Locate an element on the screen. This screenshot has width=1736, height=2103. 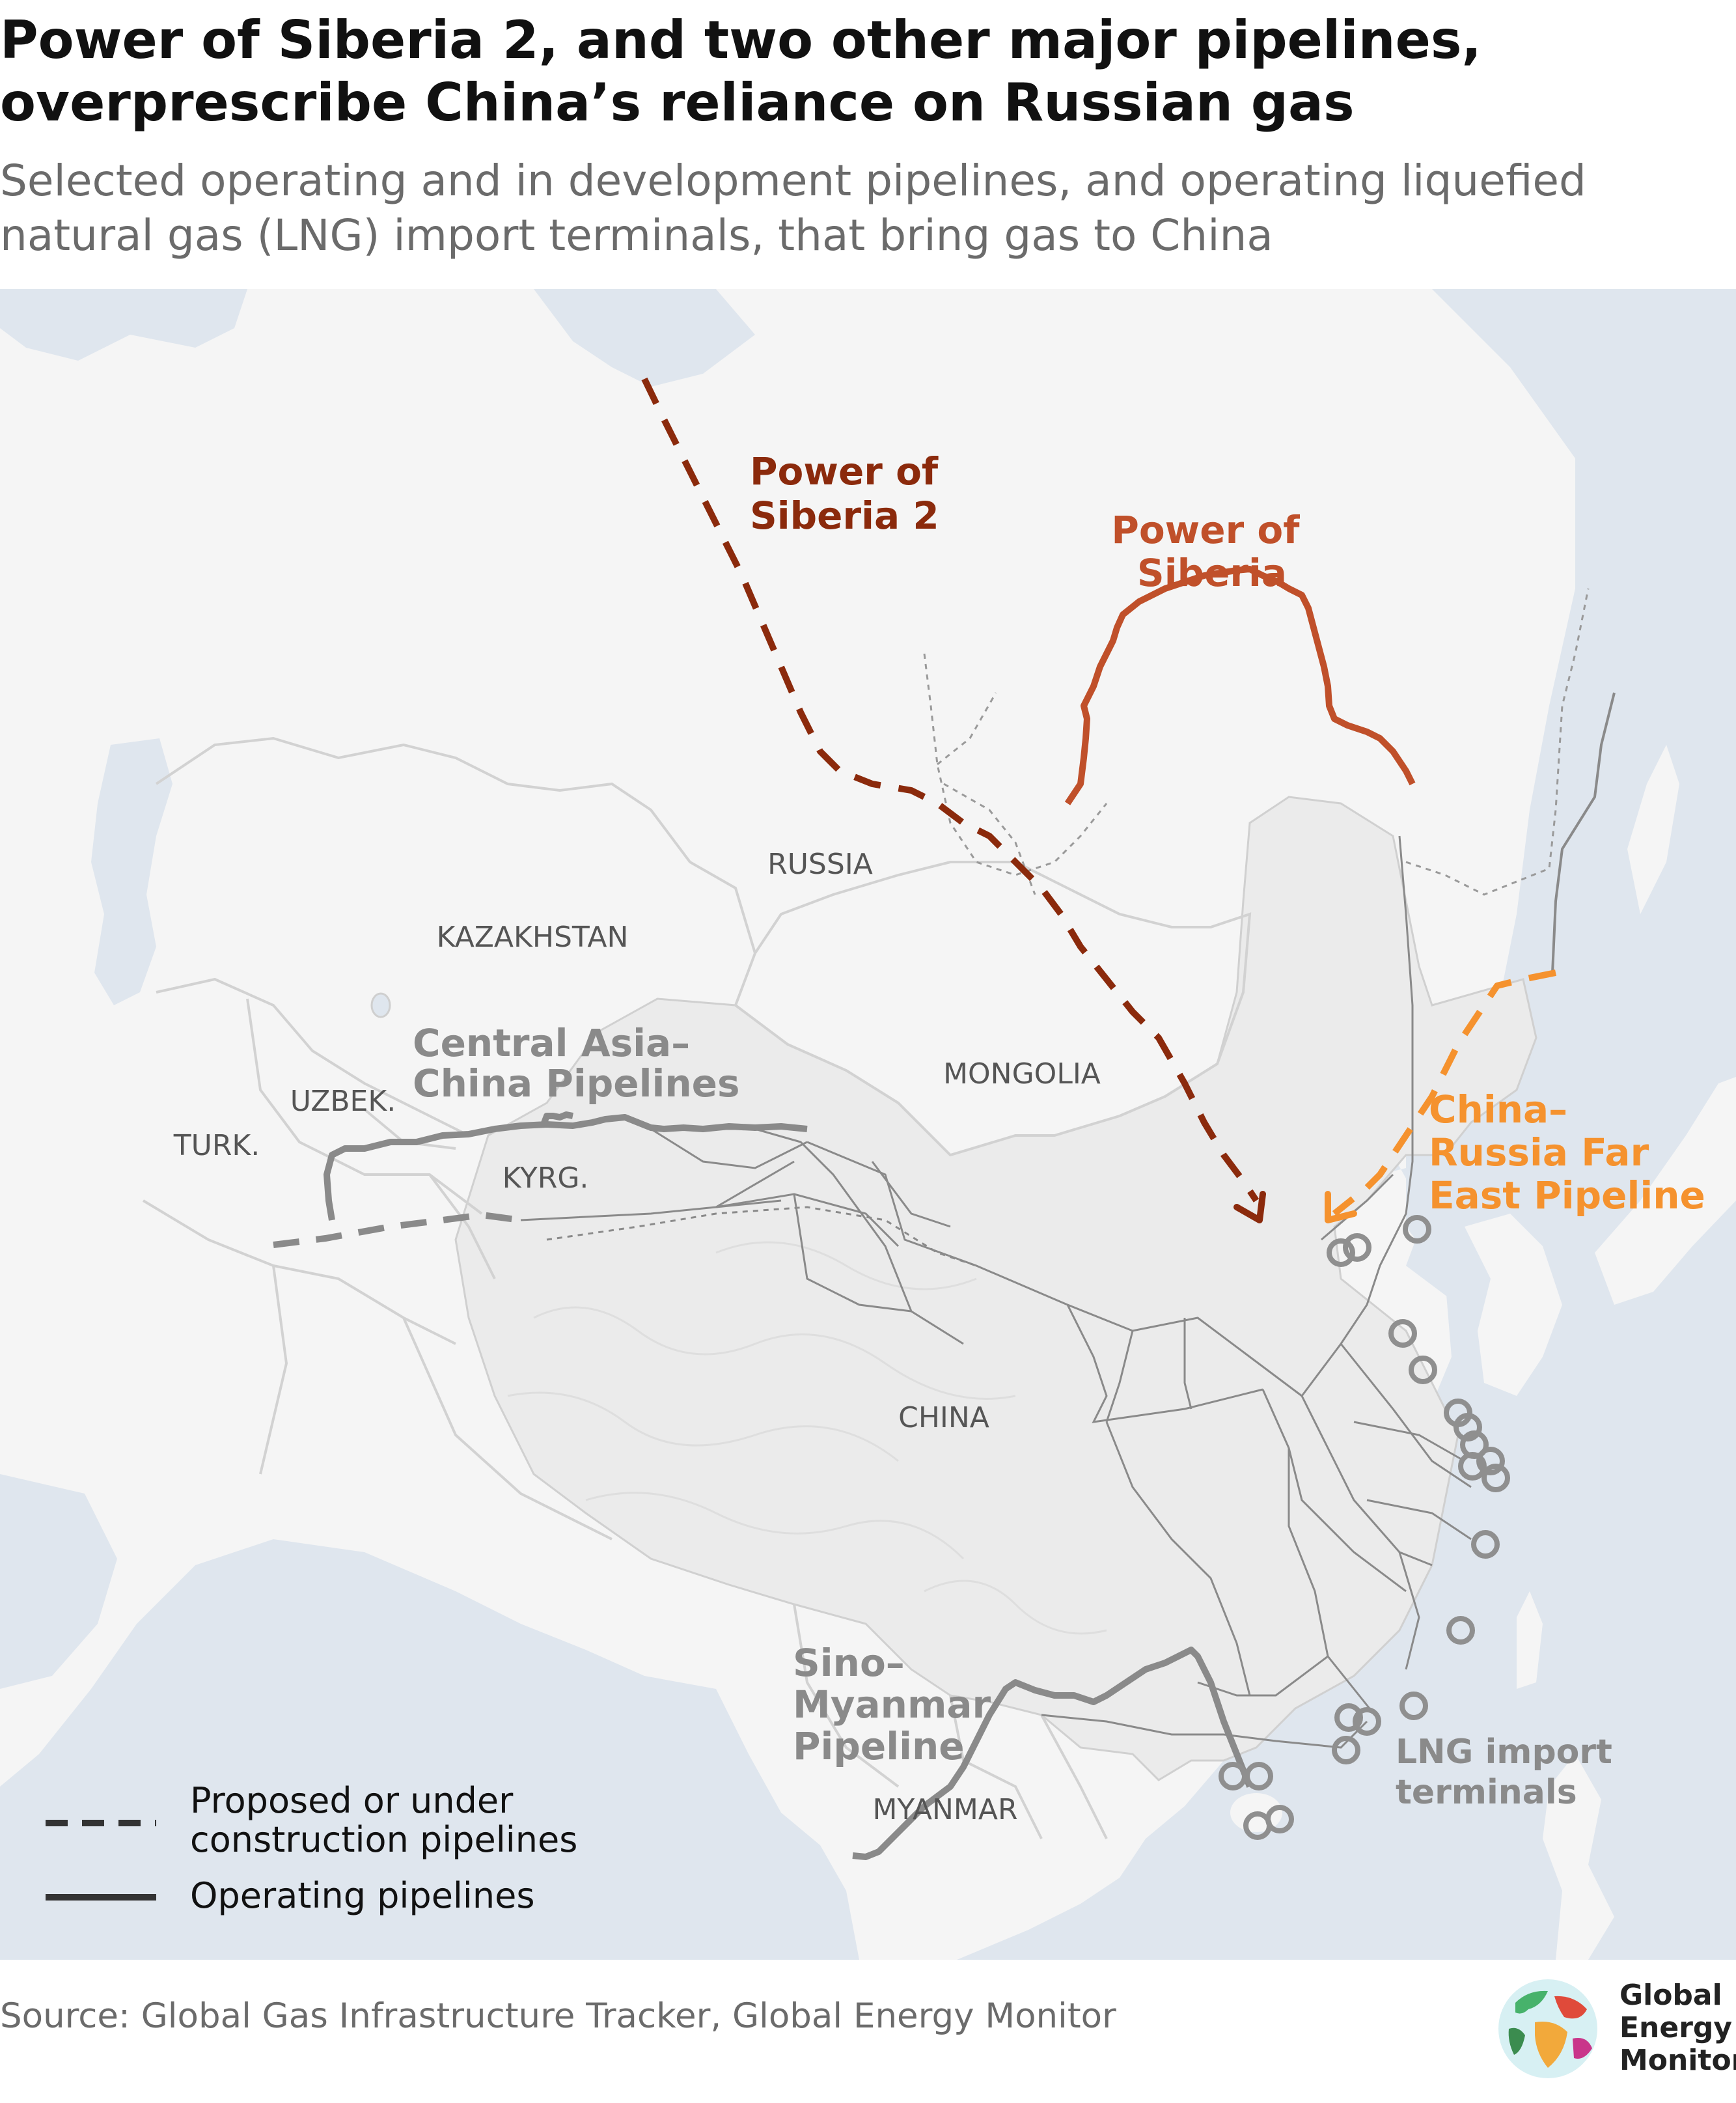
central-asia-china-pipeline is located at coordinates (566, 1166).